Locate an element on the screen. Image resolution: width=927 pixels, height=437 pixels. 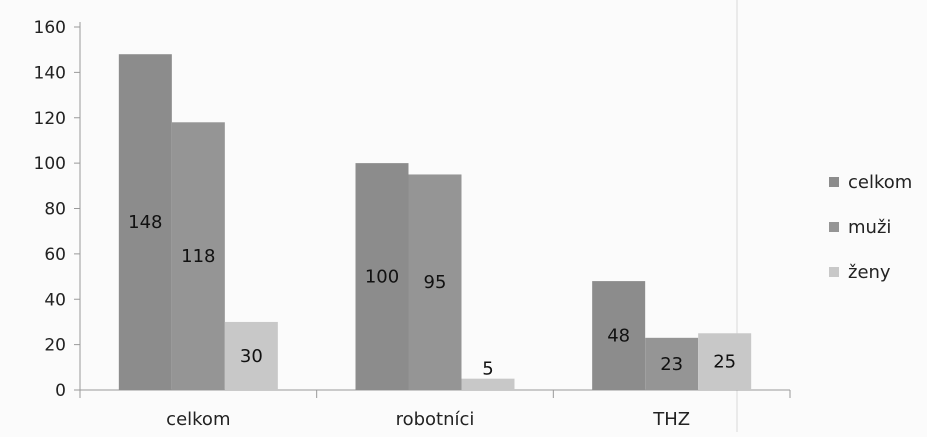
bar-muži-THZ is located at coordinates (672, 363).